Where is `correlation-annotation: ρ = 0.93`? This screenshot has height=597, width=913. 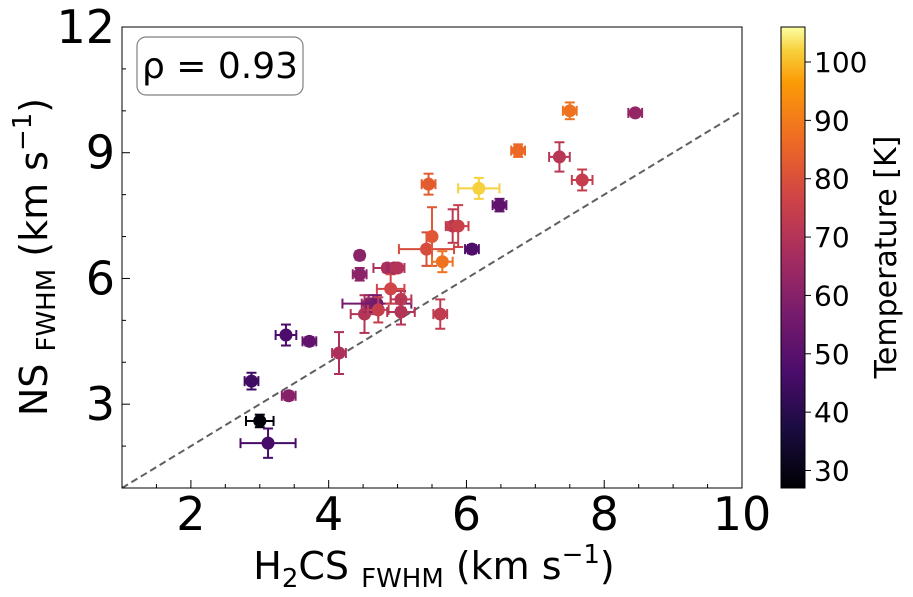
correlation-annotation: ρ = 0.93 is located at coordinates (220, 66).